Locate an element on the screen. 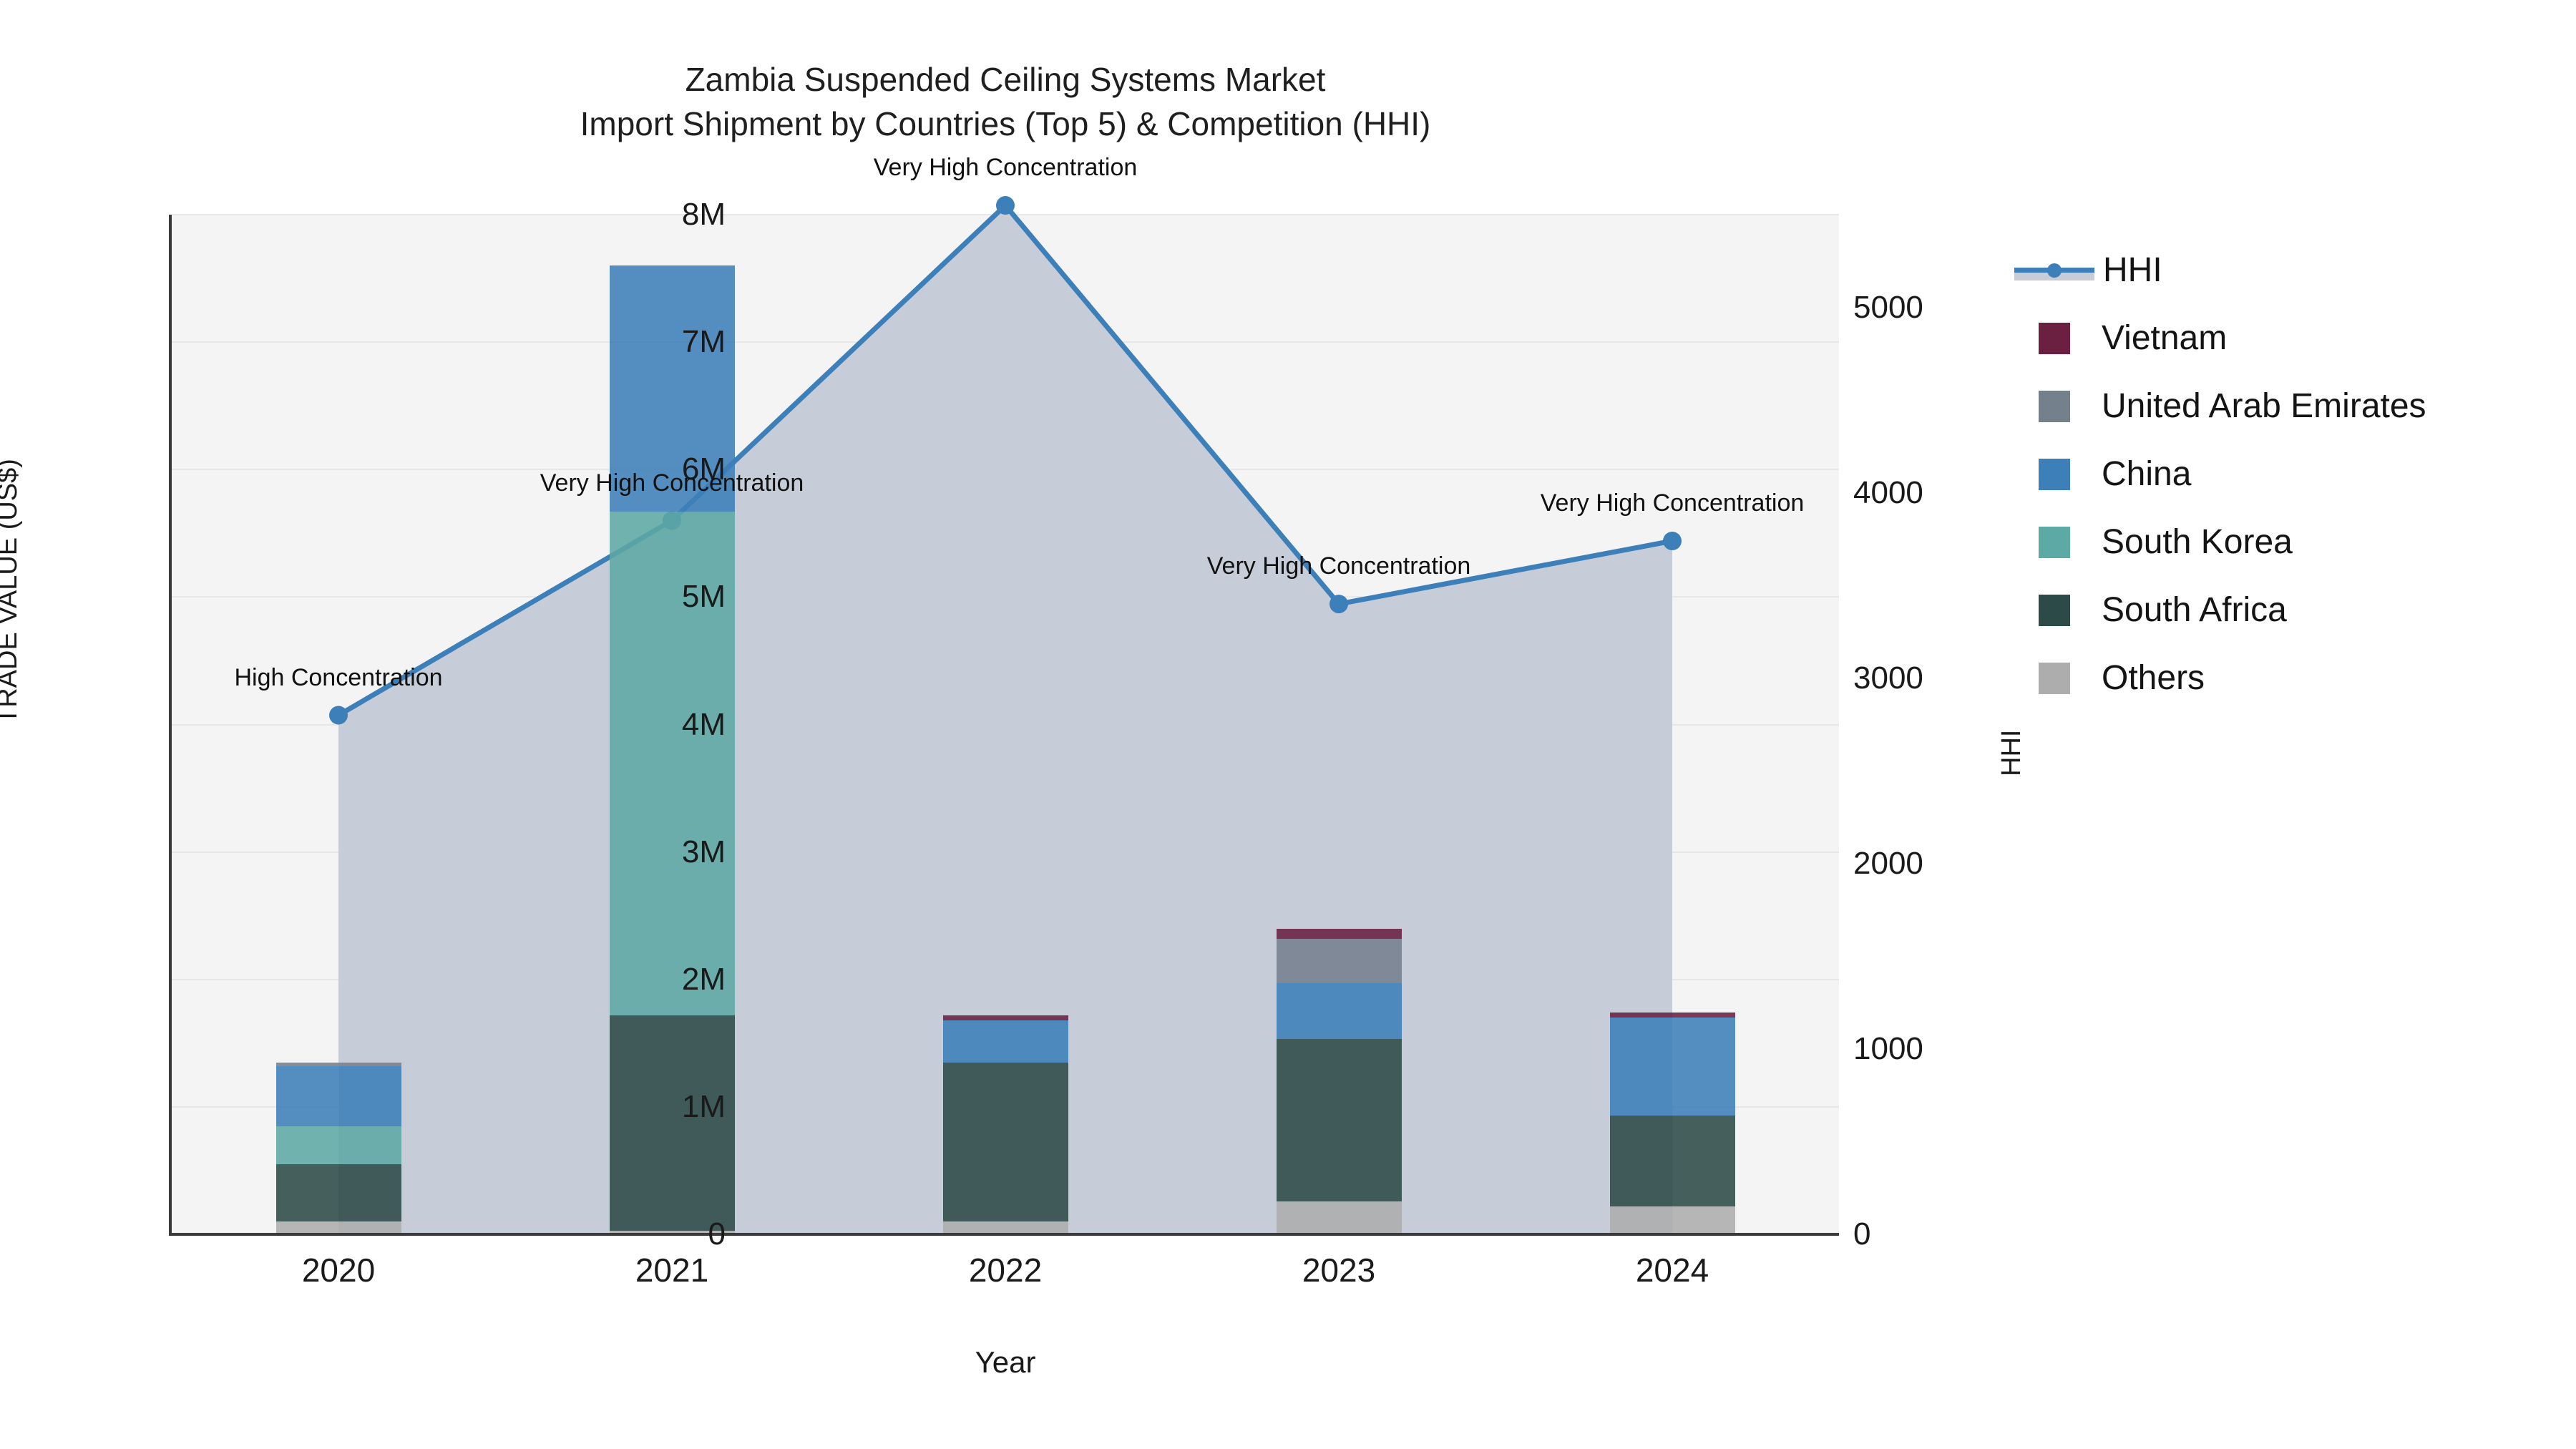 The image size is (2576, 1449). legend-item: South Africa is located at coordinates (2220, 610).